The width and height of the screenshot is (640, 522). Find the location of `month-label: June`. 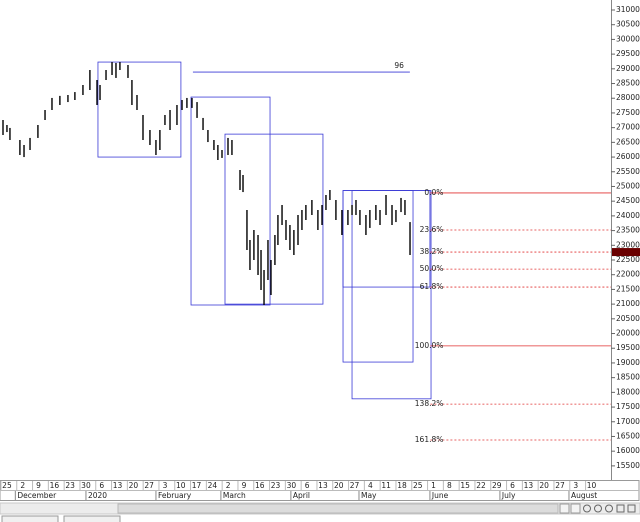

month-label: June is located at coordinates (440, 495).